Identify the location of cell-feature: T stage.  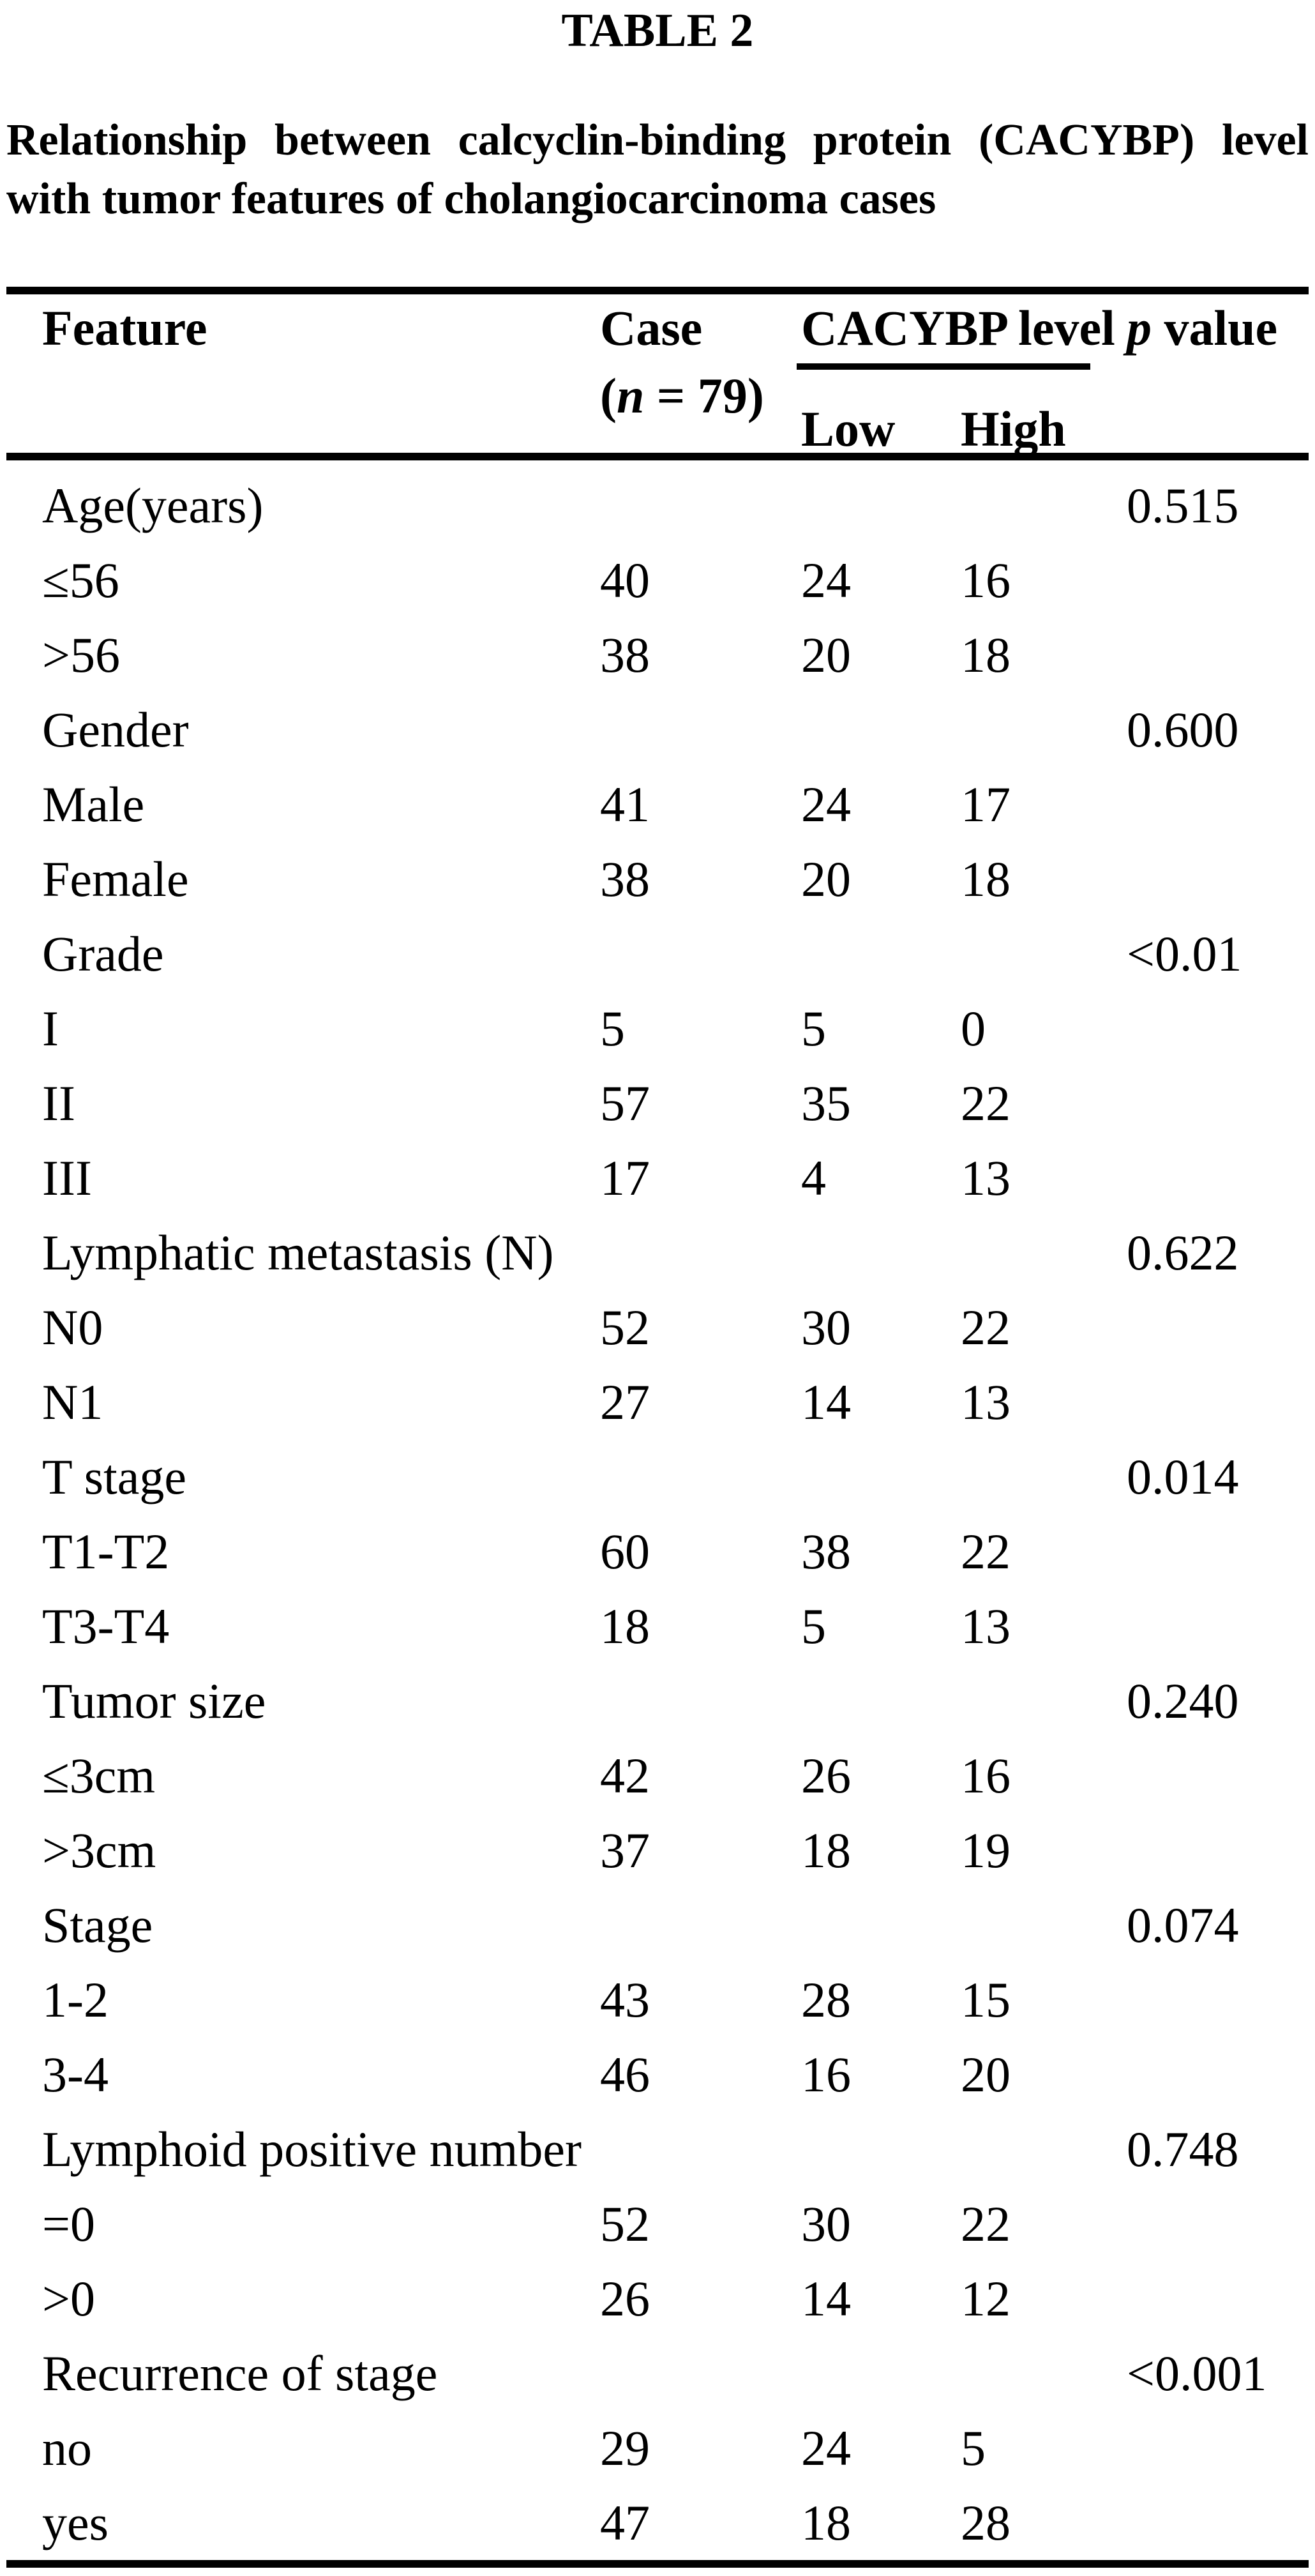
(115, 1476).